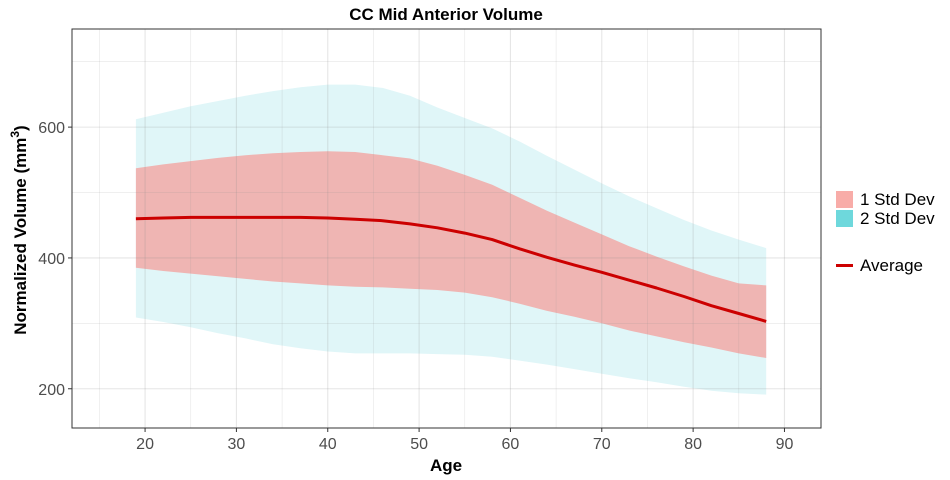  I want to click on x-tick-label: 50, so click(419, 444).